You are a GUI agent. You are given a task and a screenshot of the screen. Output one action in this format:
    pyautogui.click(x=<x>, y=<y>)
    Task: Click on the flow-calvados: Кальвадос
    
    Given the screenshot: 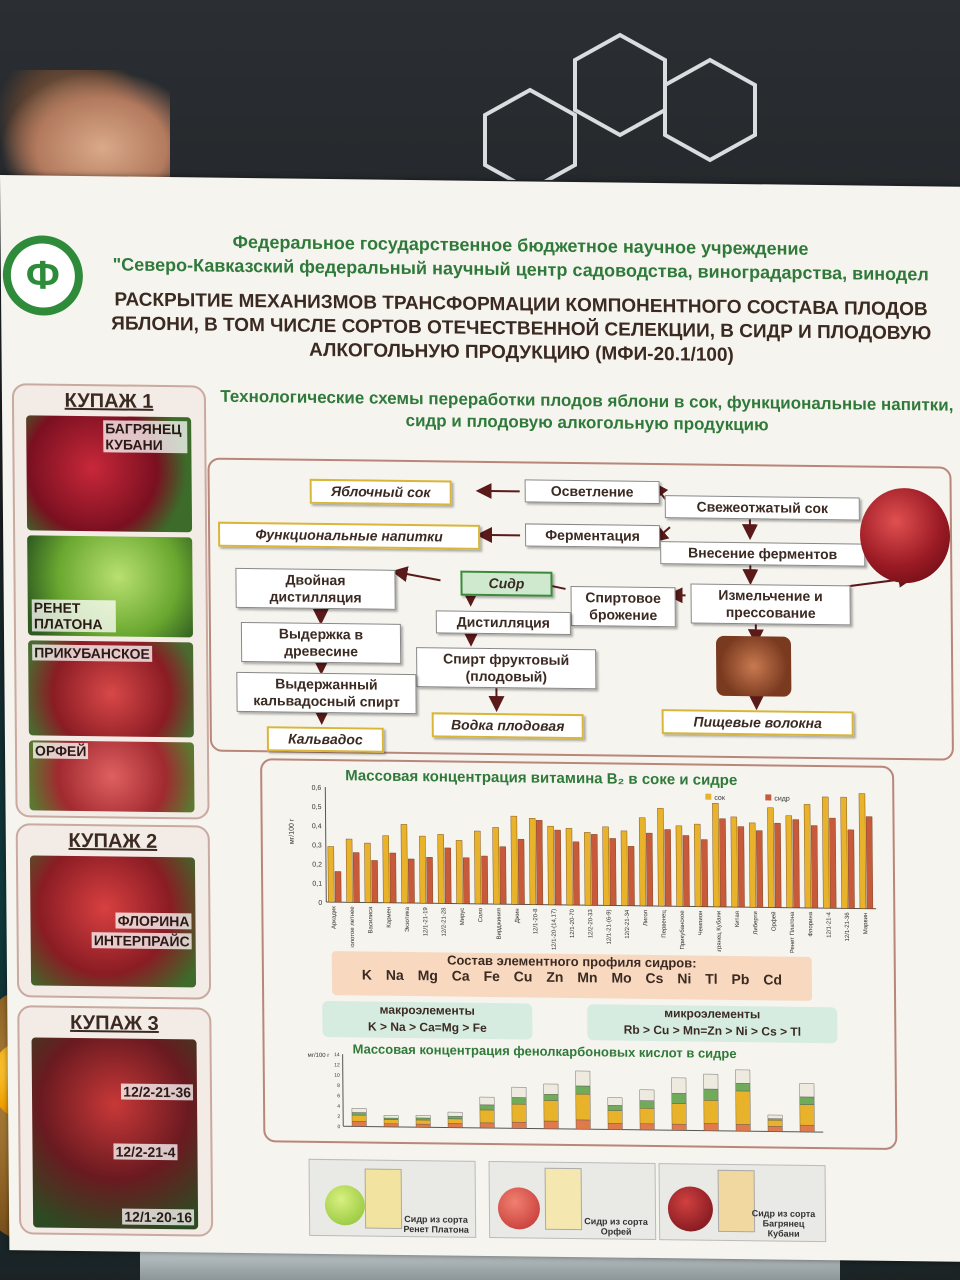 What is the action you would take?
    pyautogui.click(x=325, y=739)
    